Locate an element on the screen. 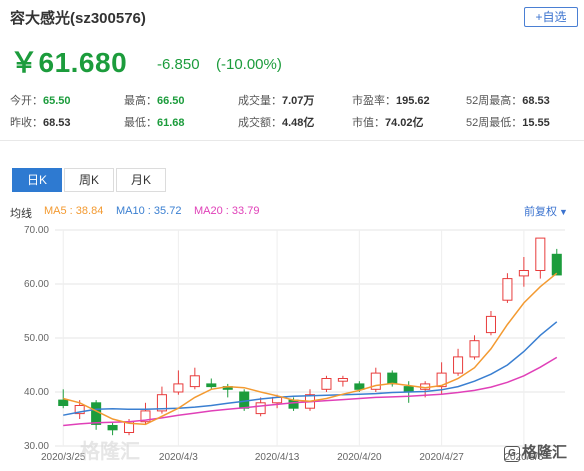 This screenshot has height=471, width=584. stat-low: 最低：61.68 is located at coordinates (154, 123).